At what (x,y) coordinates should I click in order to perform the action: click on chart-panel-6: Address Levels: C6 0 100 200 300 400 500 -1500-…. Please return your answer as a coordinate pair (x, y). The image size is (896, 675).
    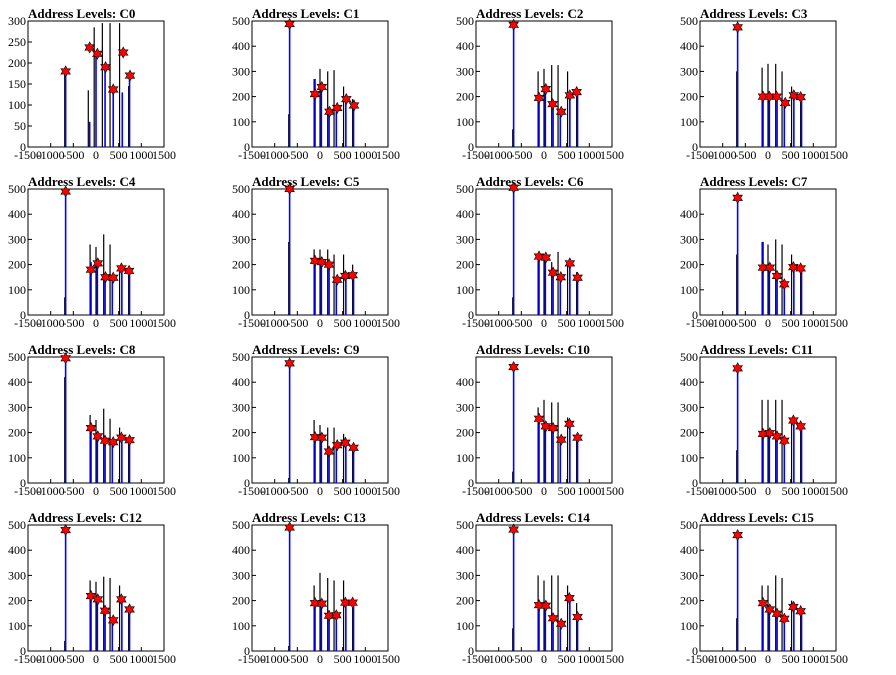
    Looking at the image, I should click on (560, 255).